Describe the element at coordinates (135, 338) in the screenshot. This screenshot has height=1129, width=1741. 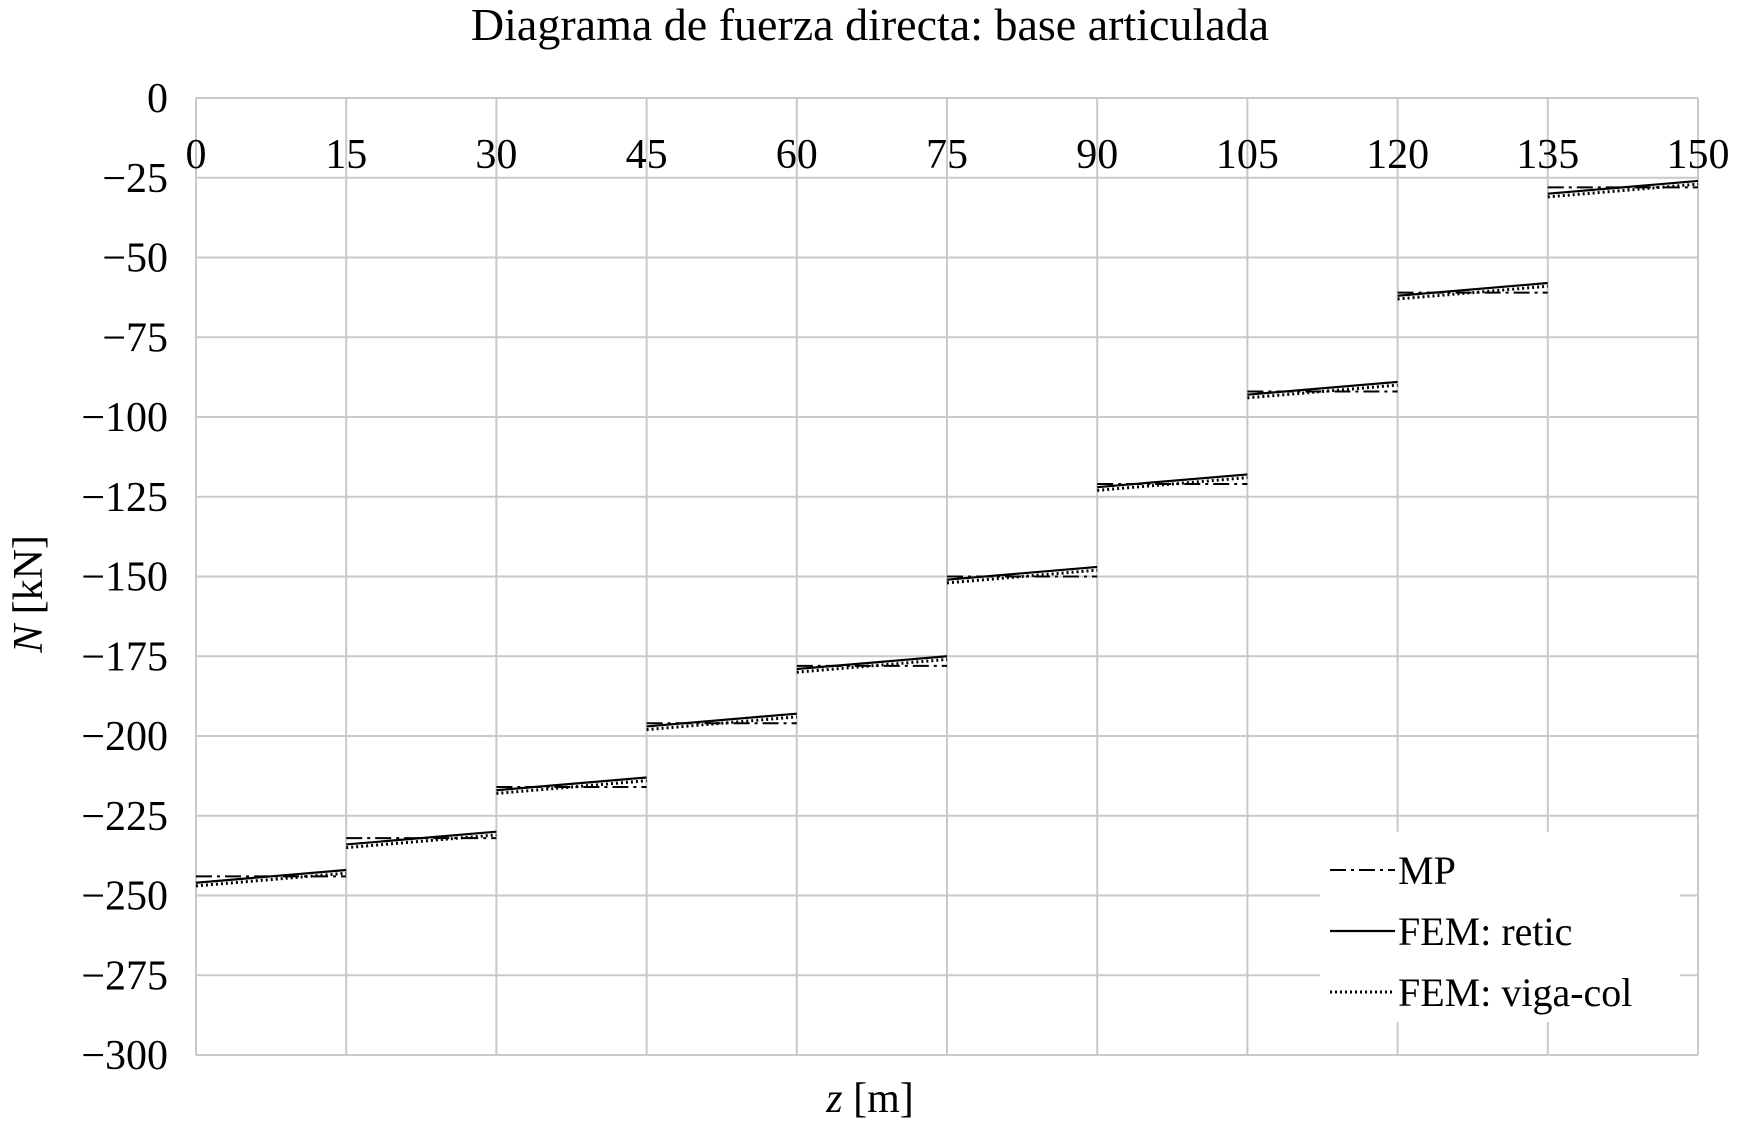
I see `y-tick-label: −75` at that location.